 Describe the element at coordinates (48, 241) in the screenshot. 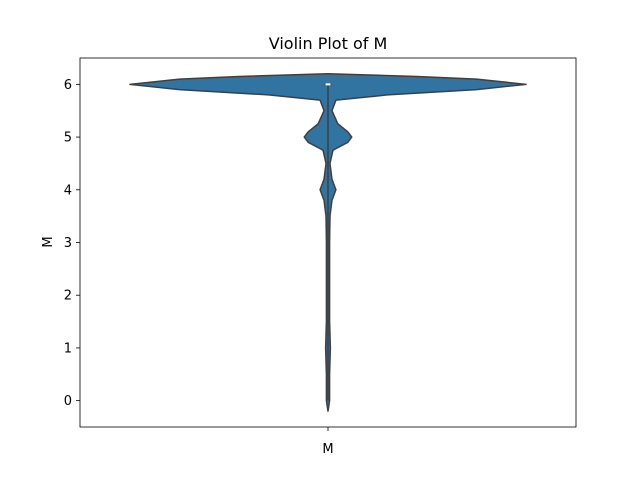

I see `y-axis-label: M` at that location.